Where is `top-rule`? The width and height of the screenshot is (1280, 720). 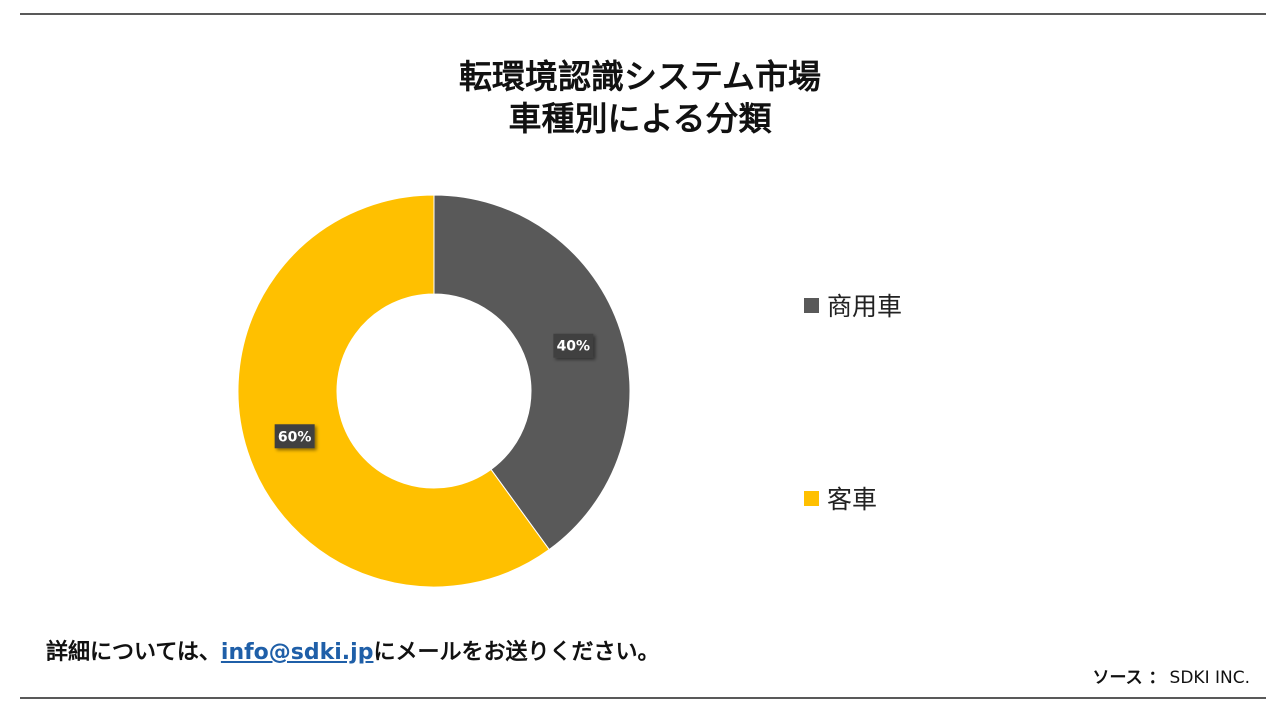
top-rule is located at coordinates (643, 14).